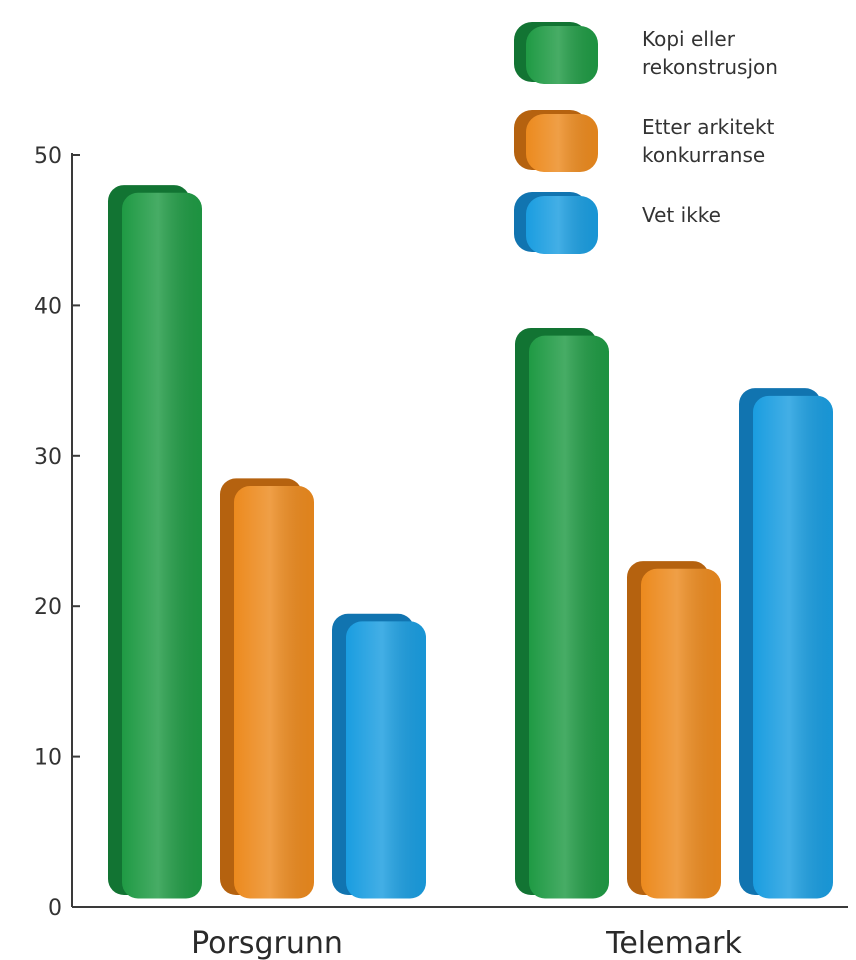 This screenshot has height=960, width=856. I want to click on y-tick-label: 50, so click(48, 156).